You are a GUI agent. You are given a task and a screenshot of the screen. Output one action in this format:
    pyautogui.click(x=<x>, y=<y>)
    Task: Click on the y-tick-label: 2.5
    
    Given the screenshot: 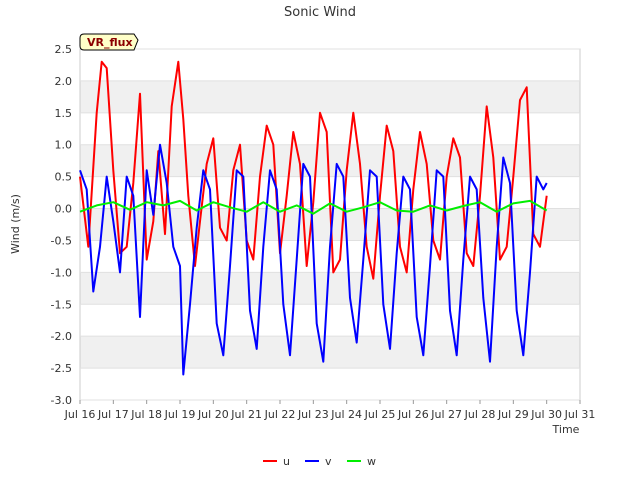 What is the action you would take?
    pyautogui.click(x=64, y=49)
    